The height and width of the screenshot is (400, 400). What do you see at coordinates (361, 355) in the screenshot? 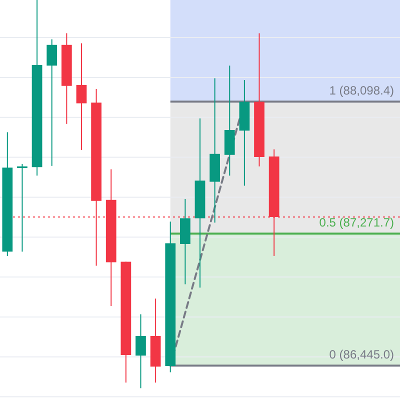
I see `ref-line-label: 0 (86,445.0)` at bounding box center [361, 355].